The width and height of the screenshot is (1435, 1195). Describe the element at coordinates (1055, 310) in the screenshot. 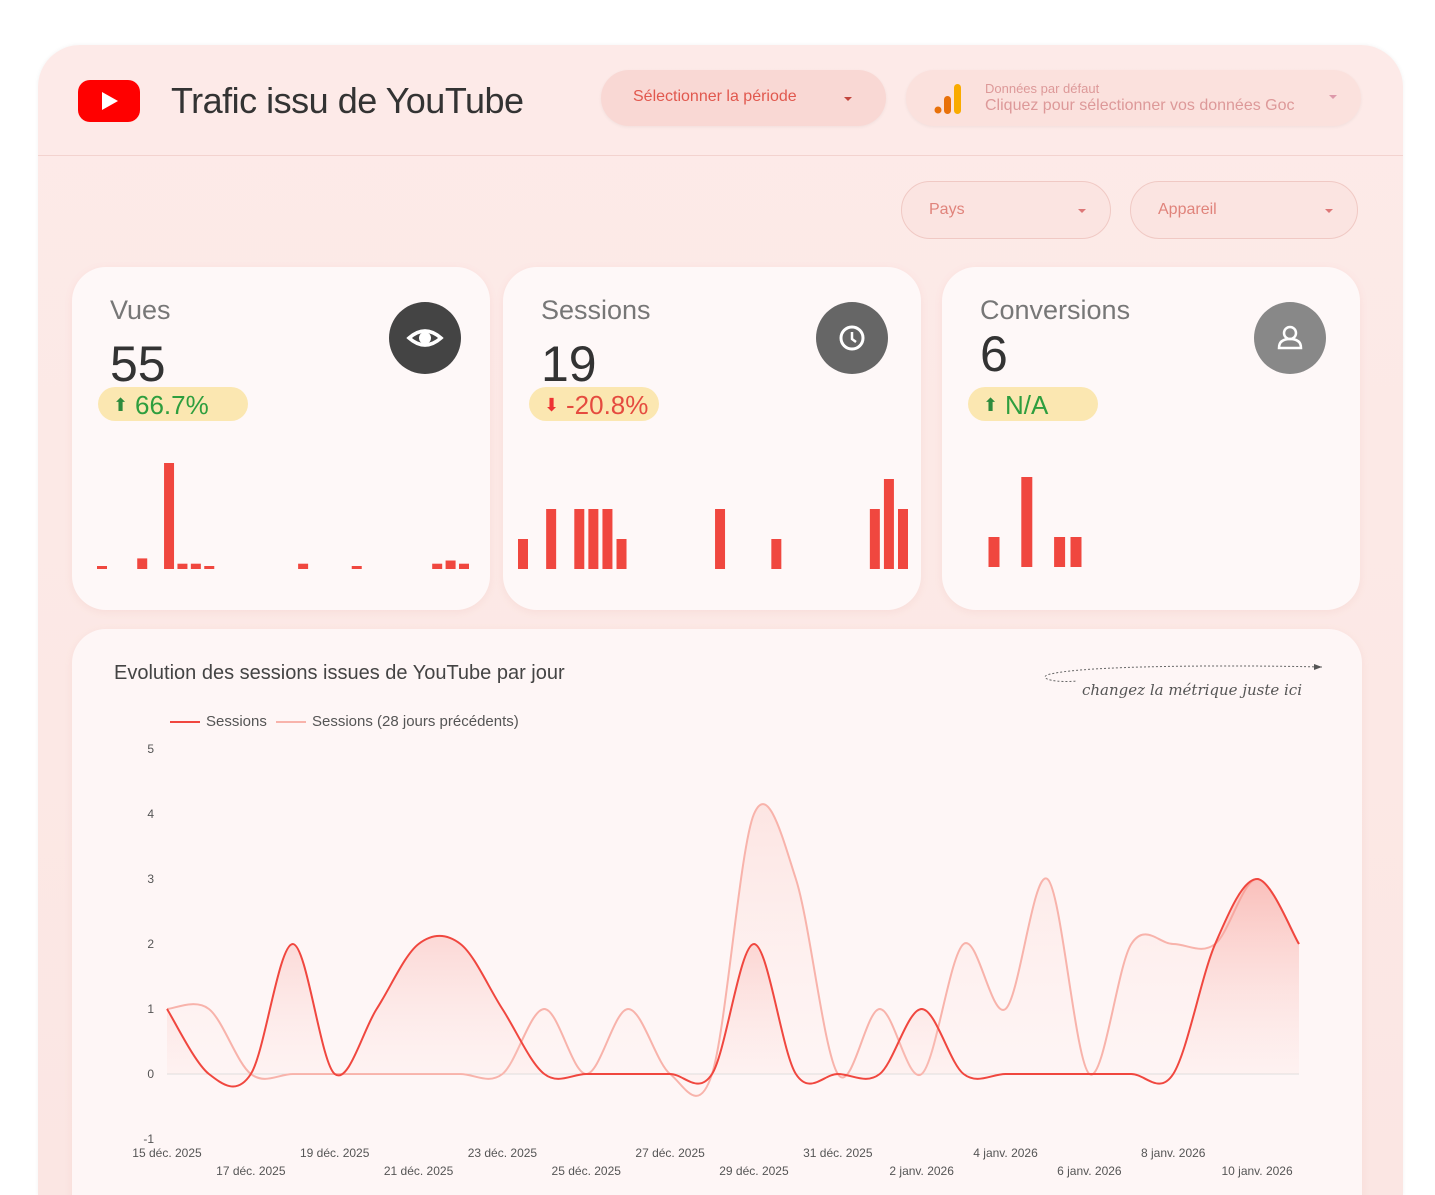

I see `scorecard-name: Conversions` at that location.